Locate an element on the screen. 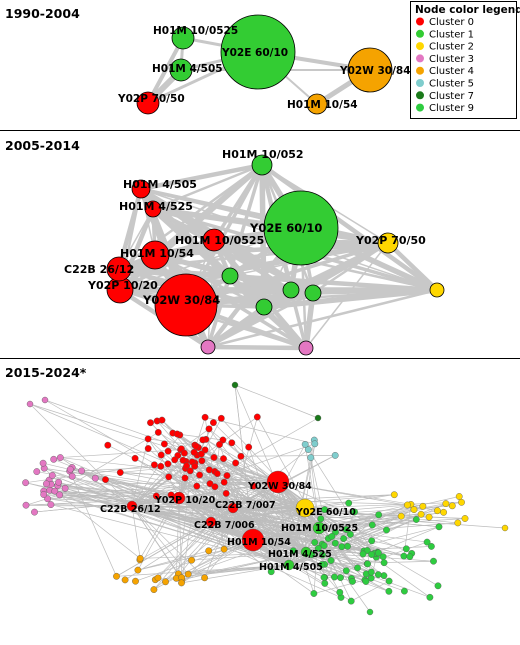 Image resolution: width=520 pixels, height=645 pixels. node-label: Y02W 30/84 is located at coordinates (279, 486).